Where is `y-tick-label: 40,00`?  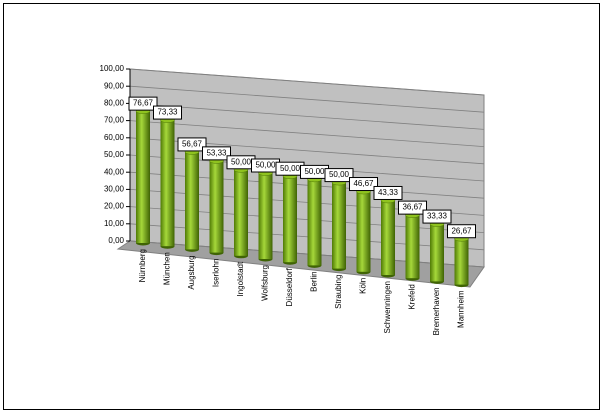
y-tick-label: 40,00 is located at coordinates (114, 171).